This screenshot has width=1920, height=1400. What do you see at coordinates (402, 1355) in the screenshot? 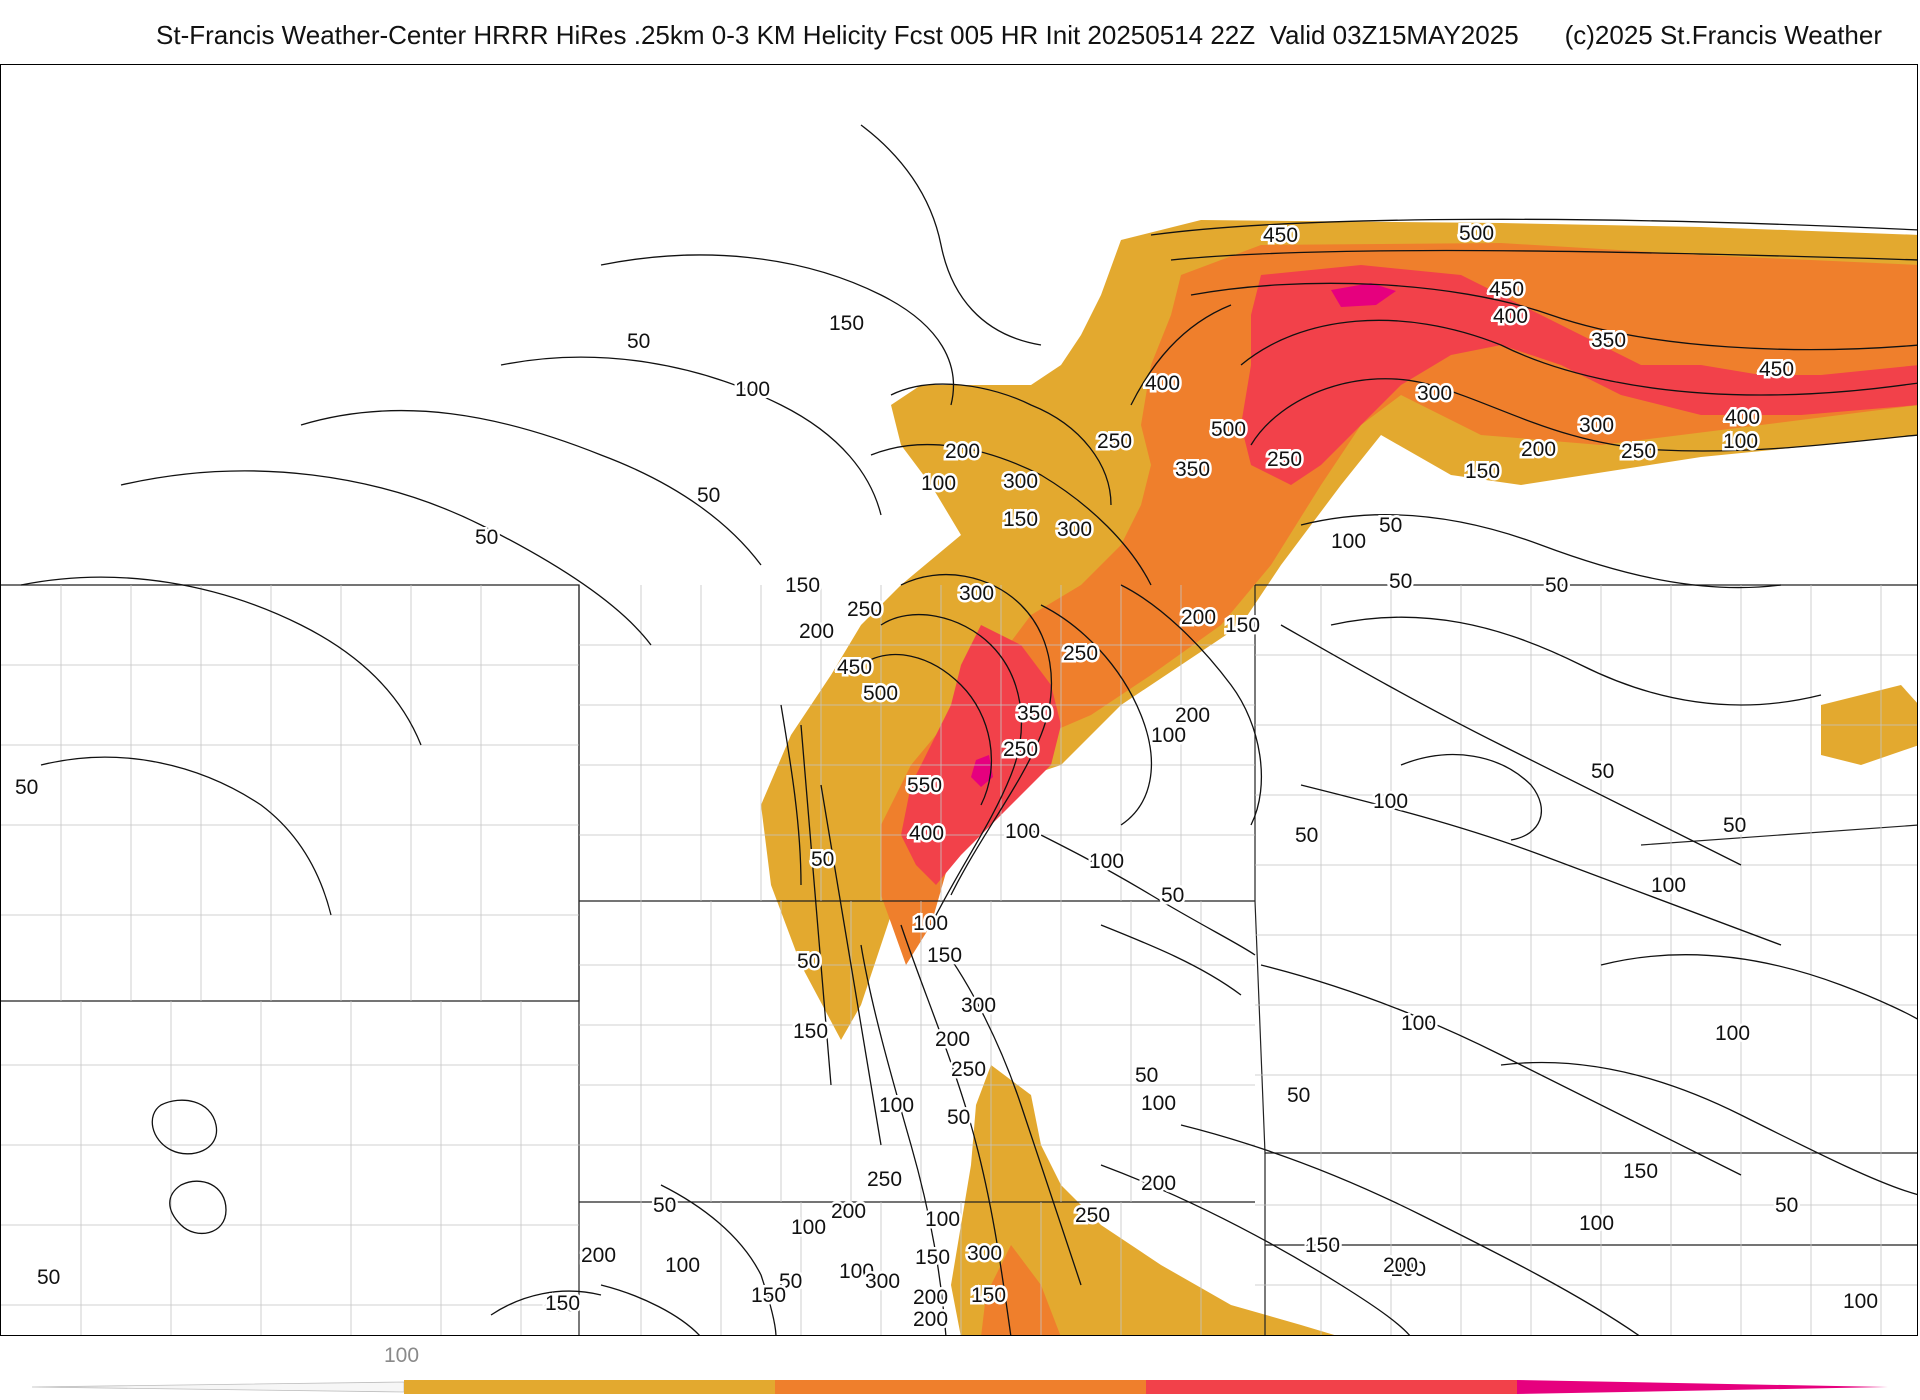
I see `colorbar-min-label: 100` at bounding box center [402, 1355].